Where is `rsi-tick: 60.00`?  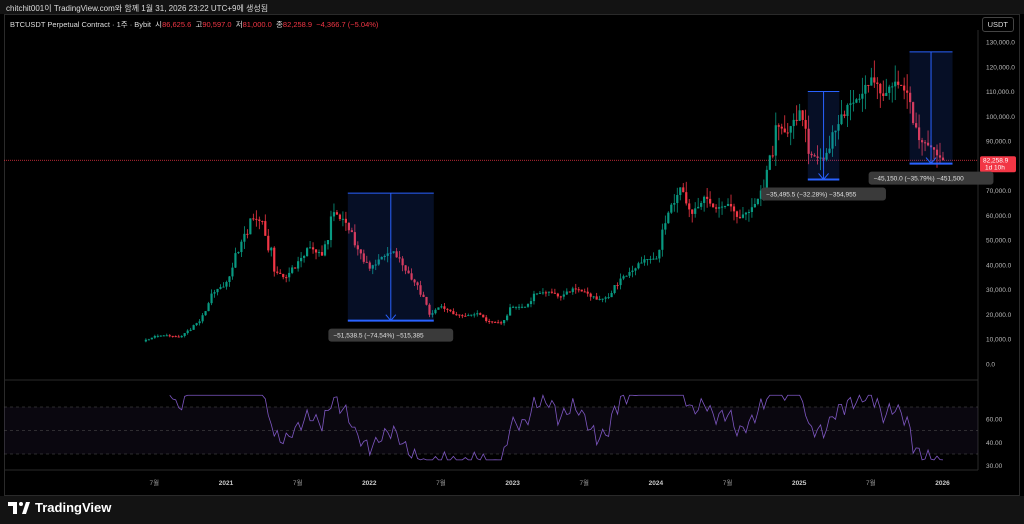 rsi-tick: 60.00 is located at coordinates (994, 419).